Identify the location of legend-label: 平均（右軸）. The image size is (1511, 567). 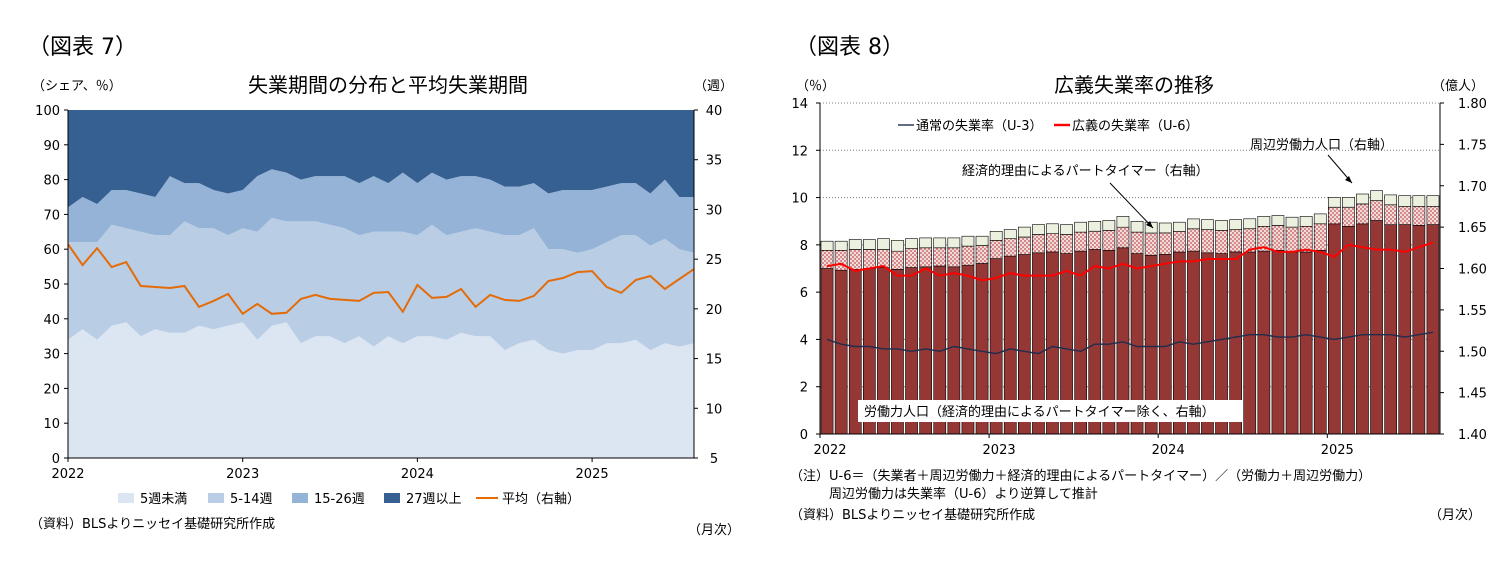
(541, 499).